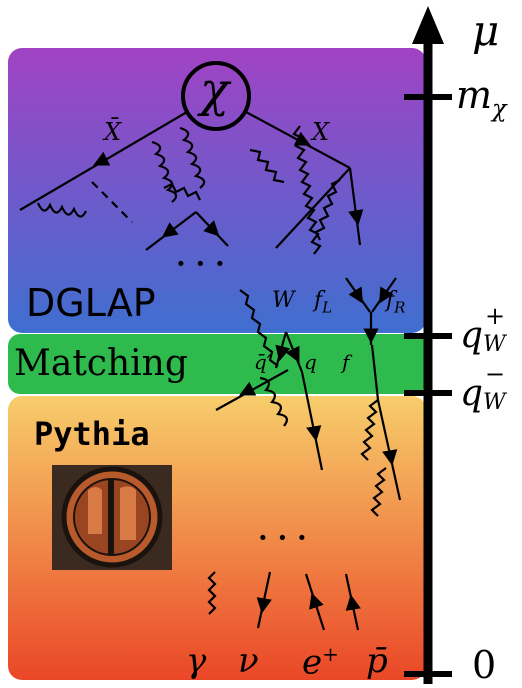 The height and width of the screenshot is (688, 522). Describe the element at coordinates (91, 303) in the screenshot. I see `dglap-label: DGLAP` at that location.